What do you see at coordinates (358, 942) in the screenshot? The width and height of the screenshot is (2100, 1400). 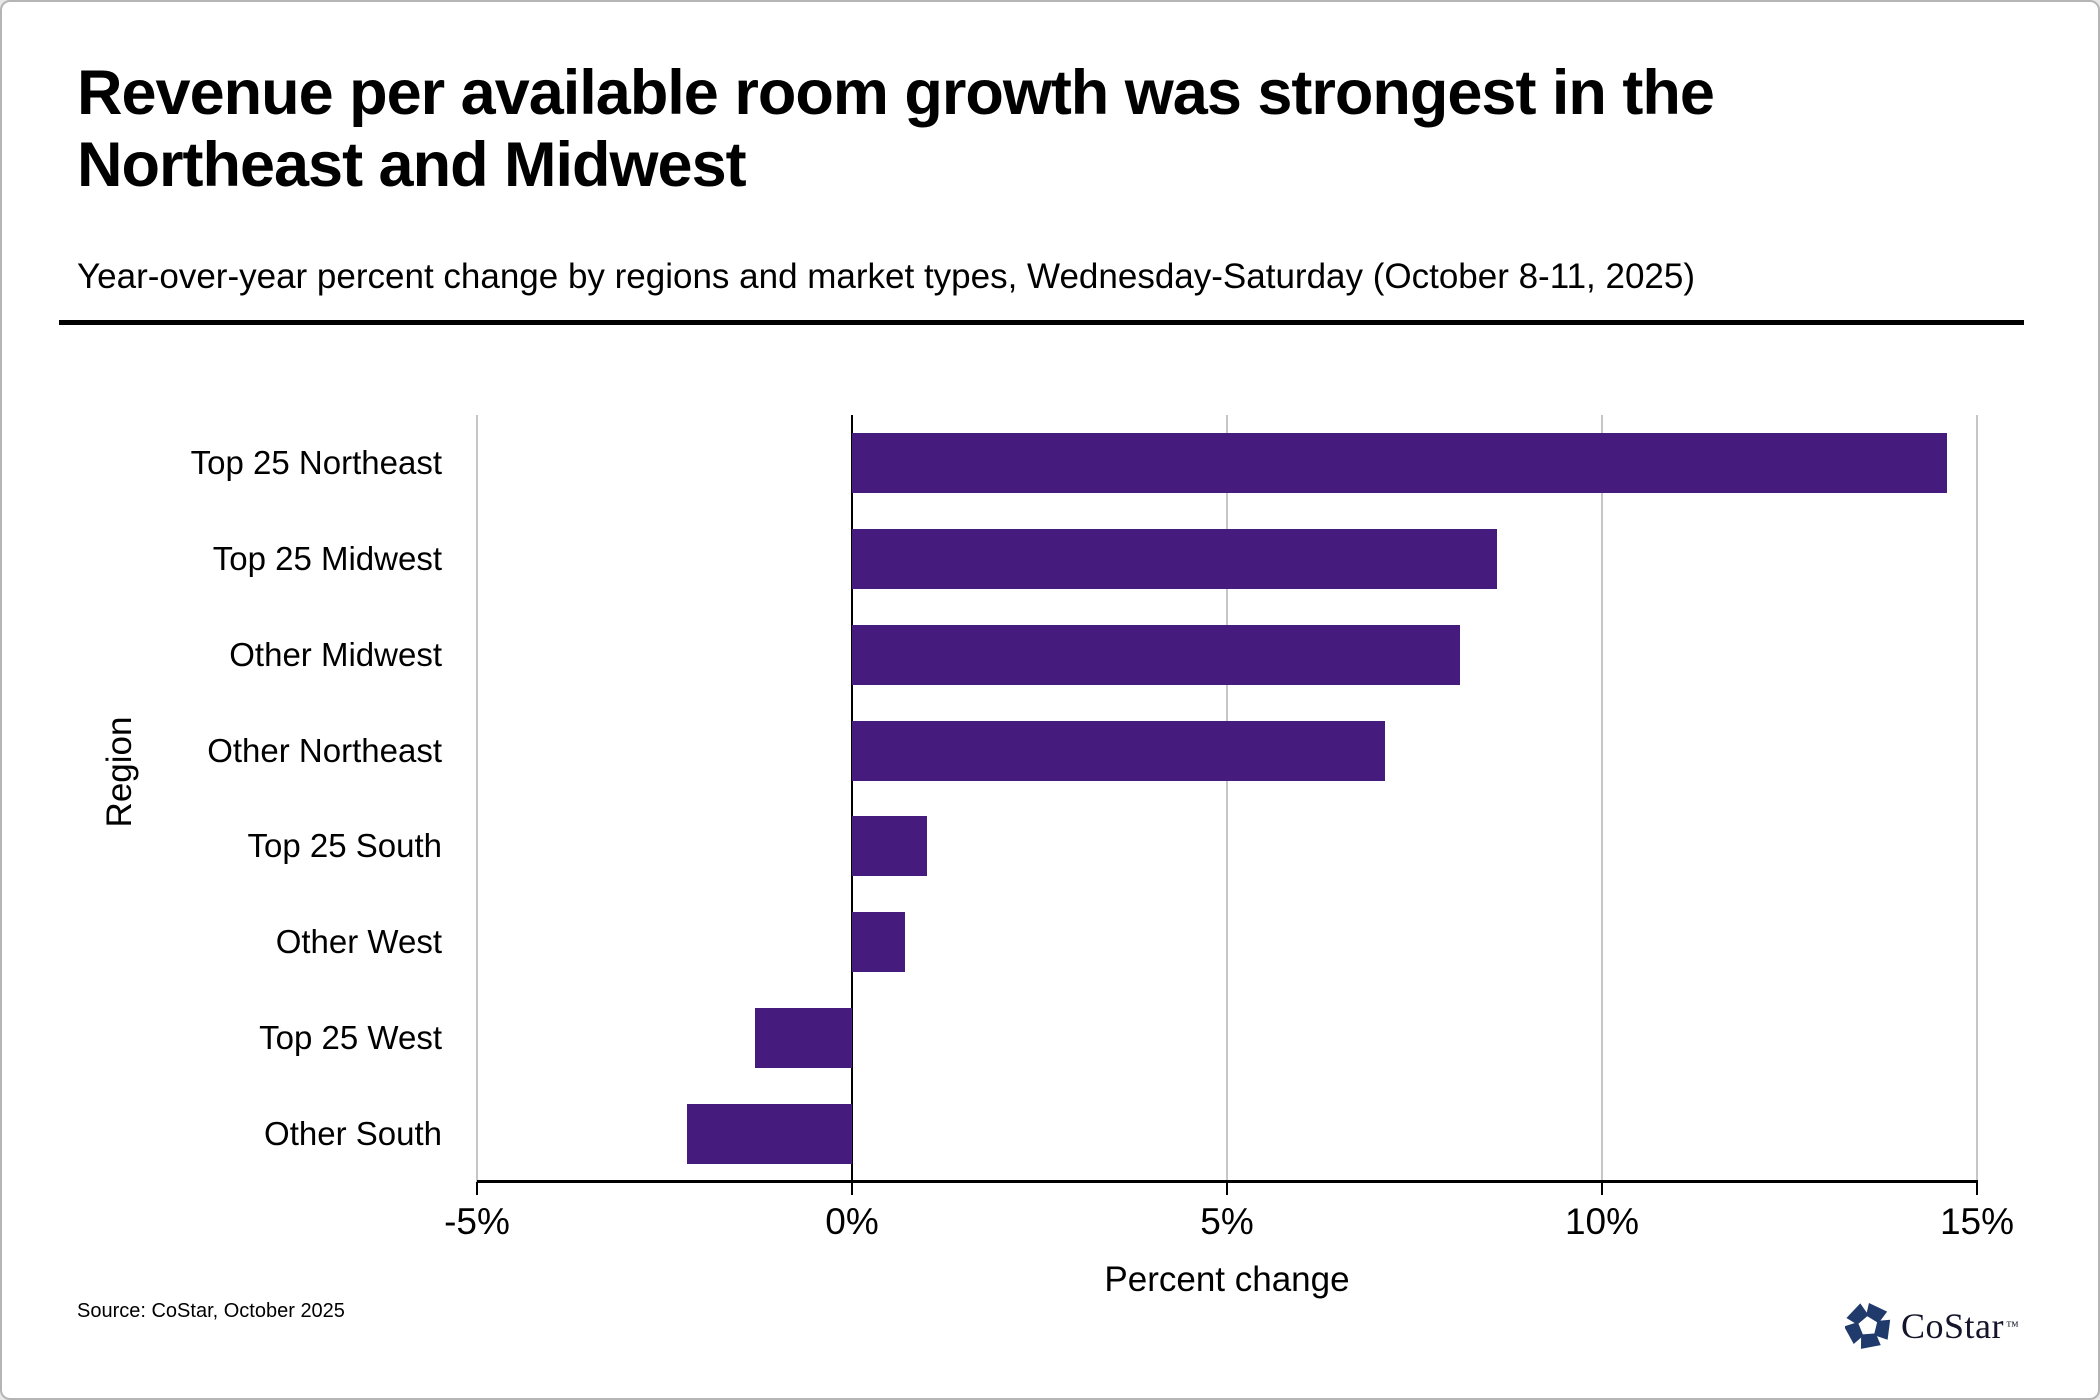 I see `category-label: Other West` at bounding box center [358, 942].